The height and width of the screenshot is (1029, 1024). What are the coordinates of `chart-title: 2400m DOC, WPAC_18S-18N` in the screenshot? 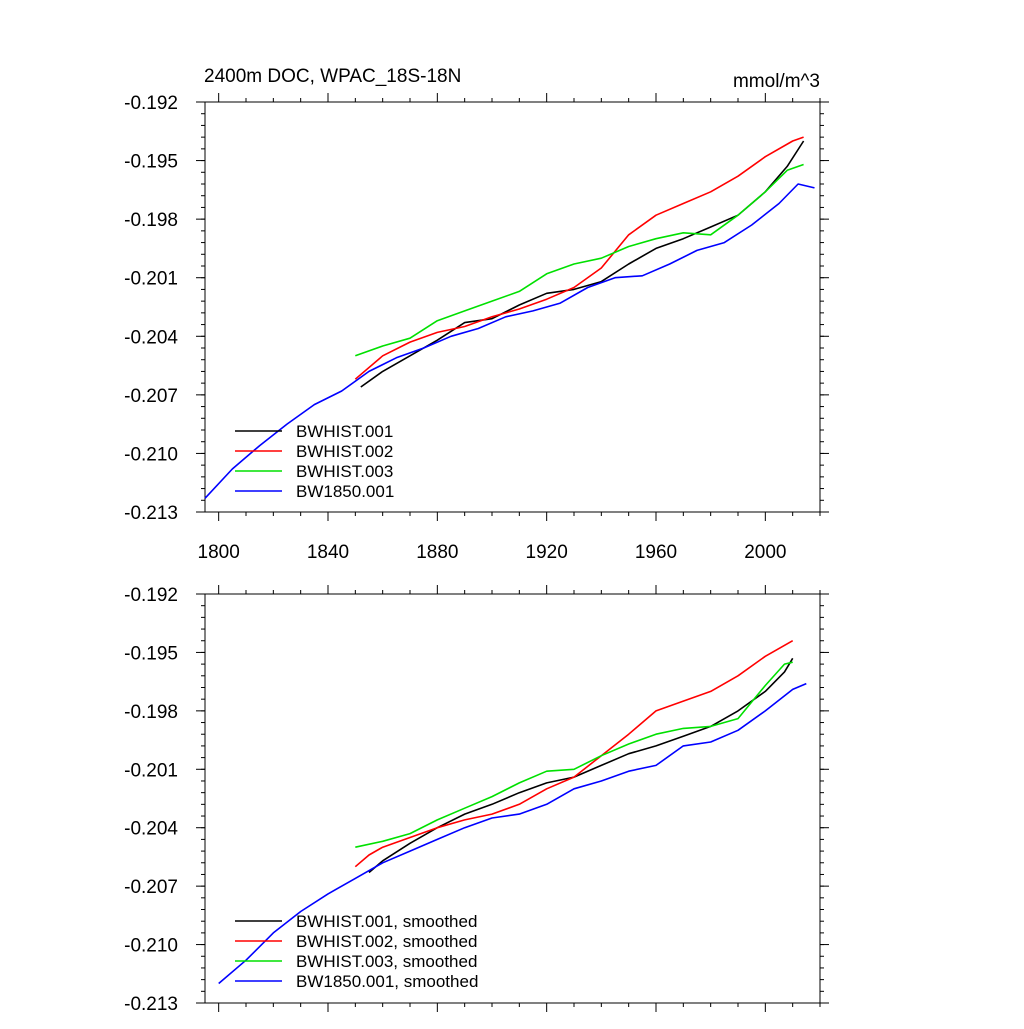 It's located at (332, 76).